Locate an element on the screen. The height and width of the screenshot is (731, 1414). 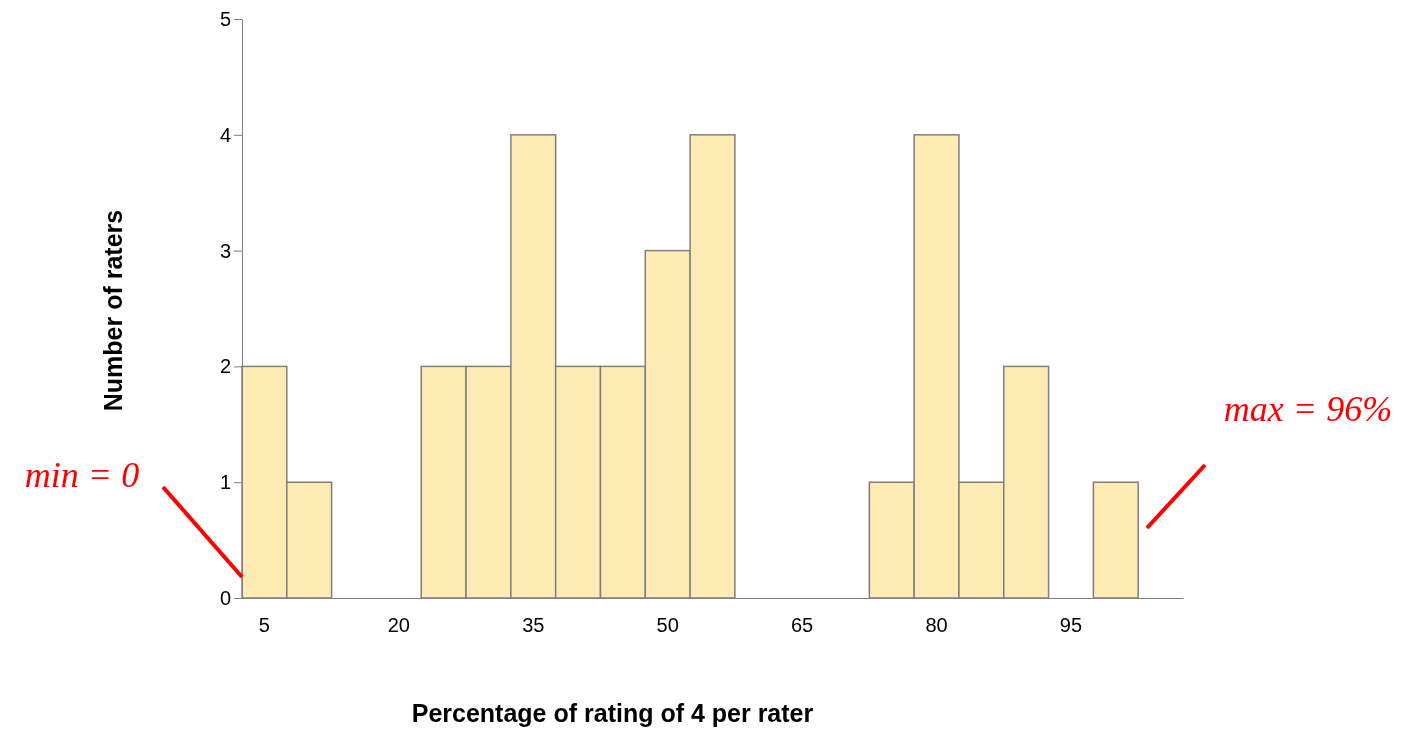
x-axis-title: Percentage of rating of 4 per rater is located at coordinates (612, 713).